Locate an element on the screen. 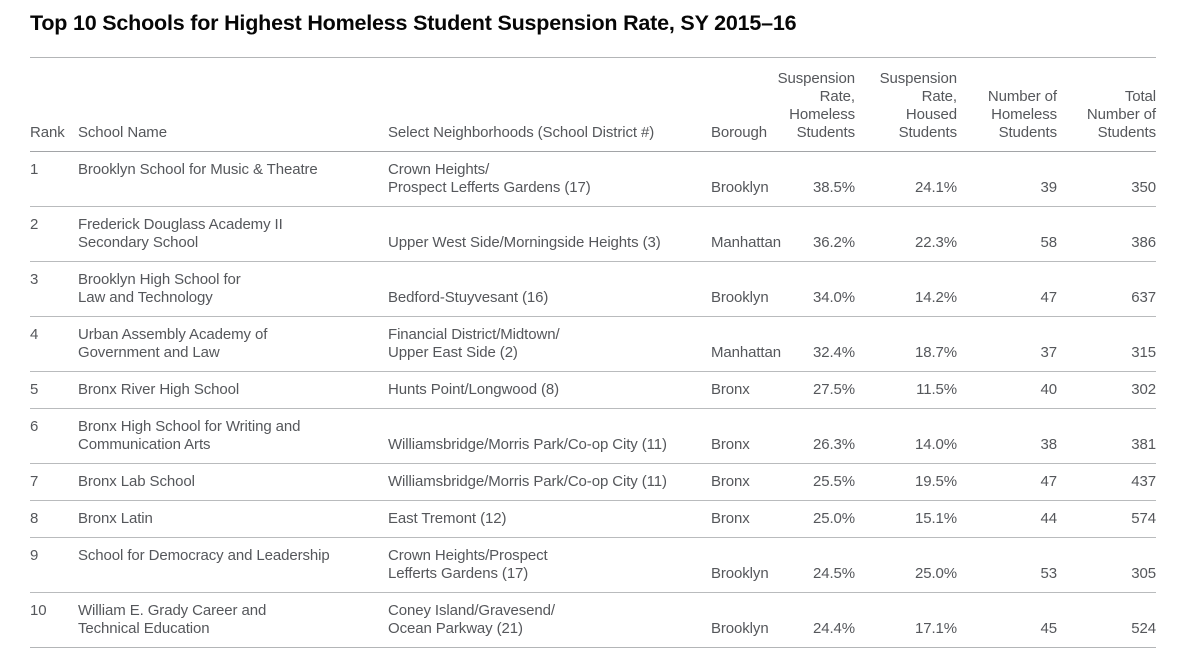  cell-rate-housed: 18.7% is located at coordinates (906, 344).